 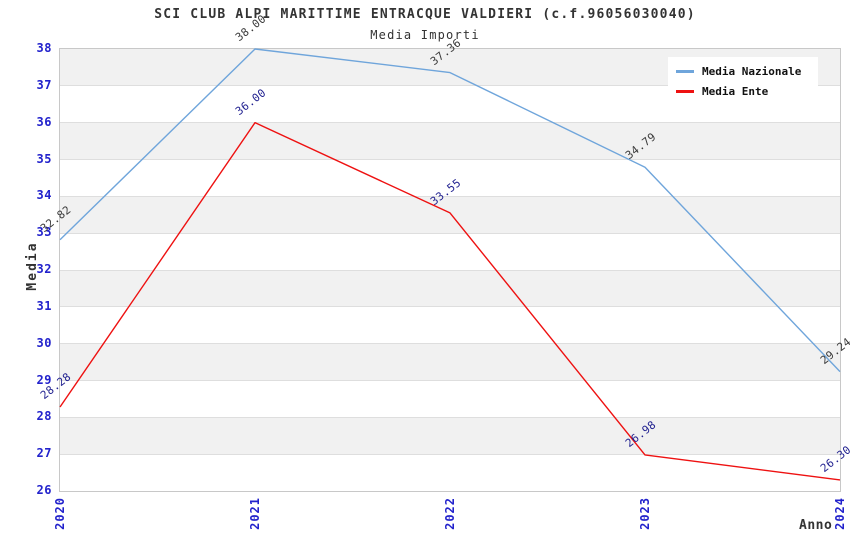 What do you see at coordinates (44, 453) in the screenshot?
I see `y-tick-label: 27` at bounding box center [44, 453].